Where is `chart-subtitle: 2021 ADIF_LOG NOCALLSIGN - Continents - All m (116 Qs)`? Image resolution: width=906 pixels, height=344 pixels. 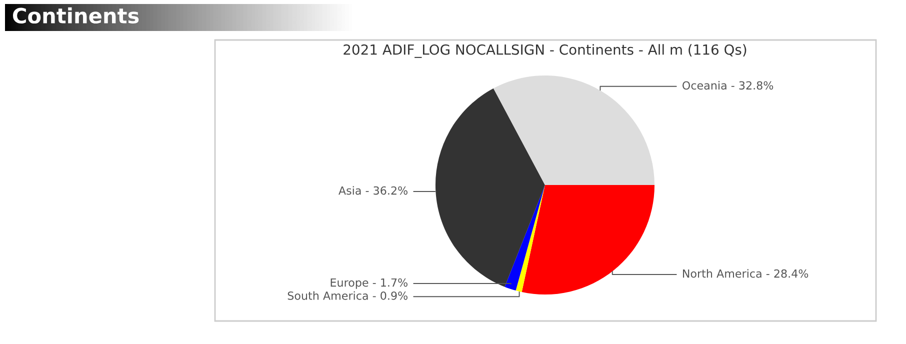
chart-subtitle: 2021 ADIF_LOG NOCALLSIGN - Continents - All m (116 Qs) is located at coordinates (545, 51).